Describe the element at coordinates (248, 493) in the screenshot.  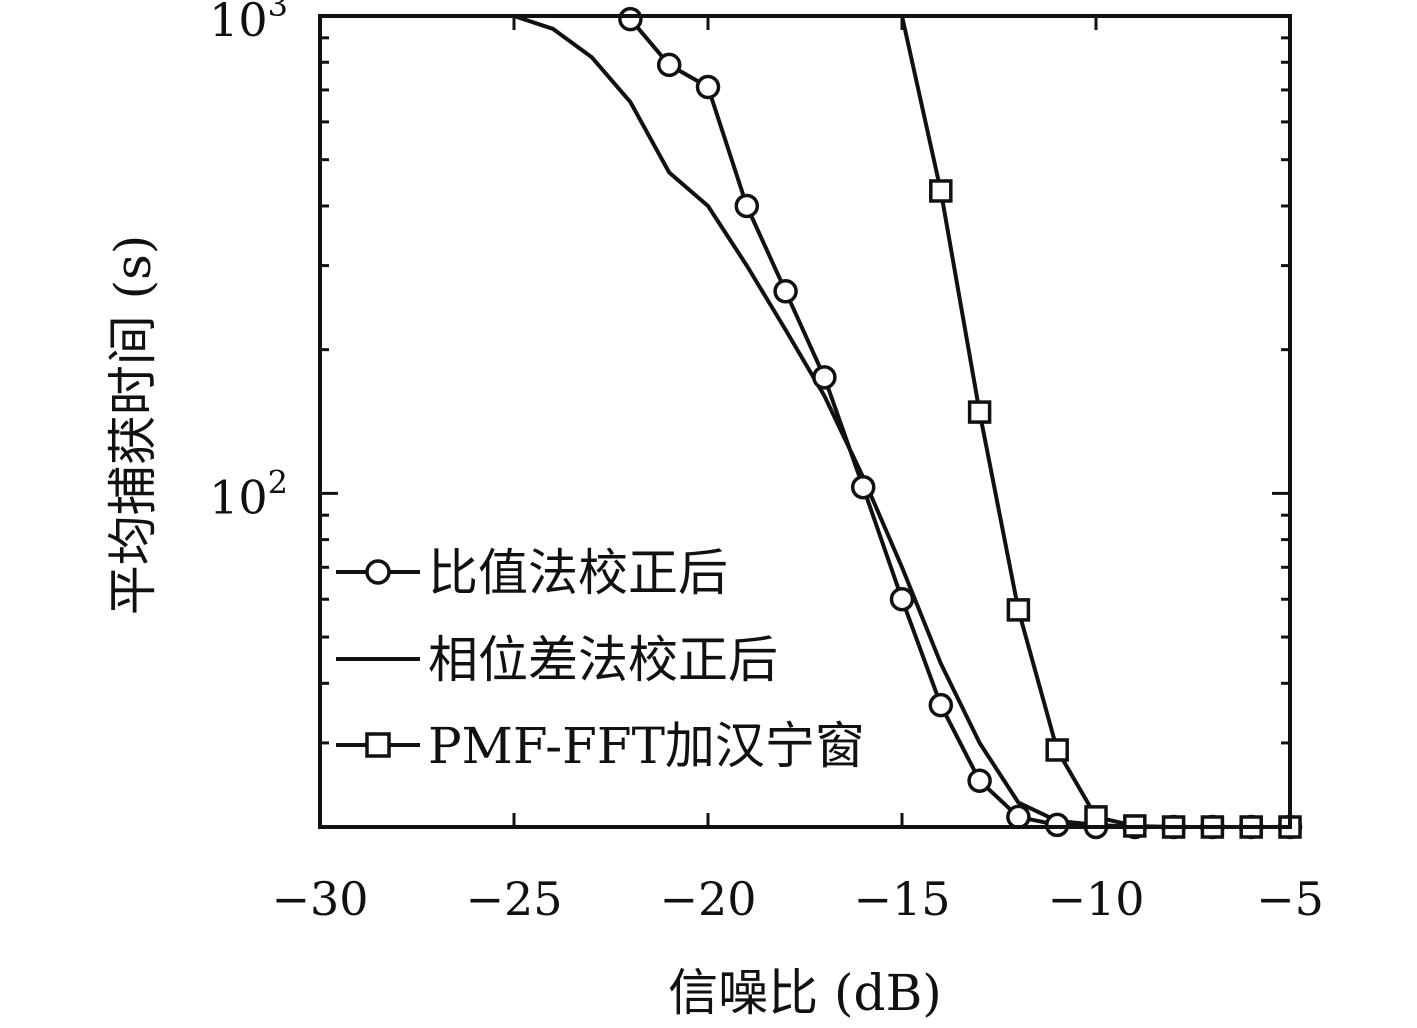
I see `y-tick-label: 102` at that location.